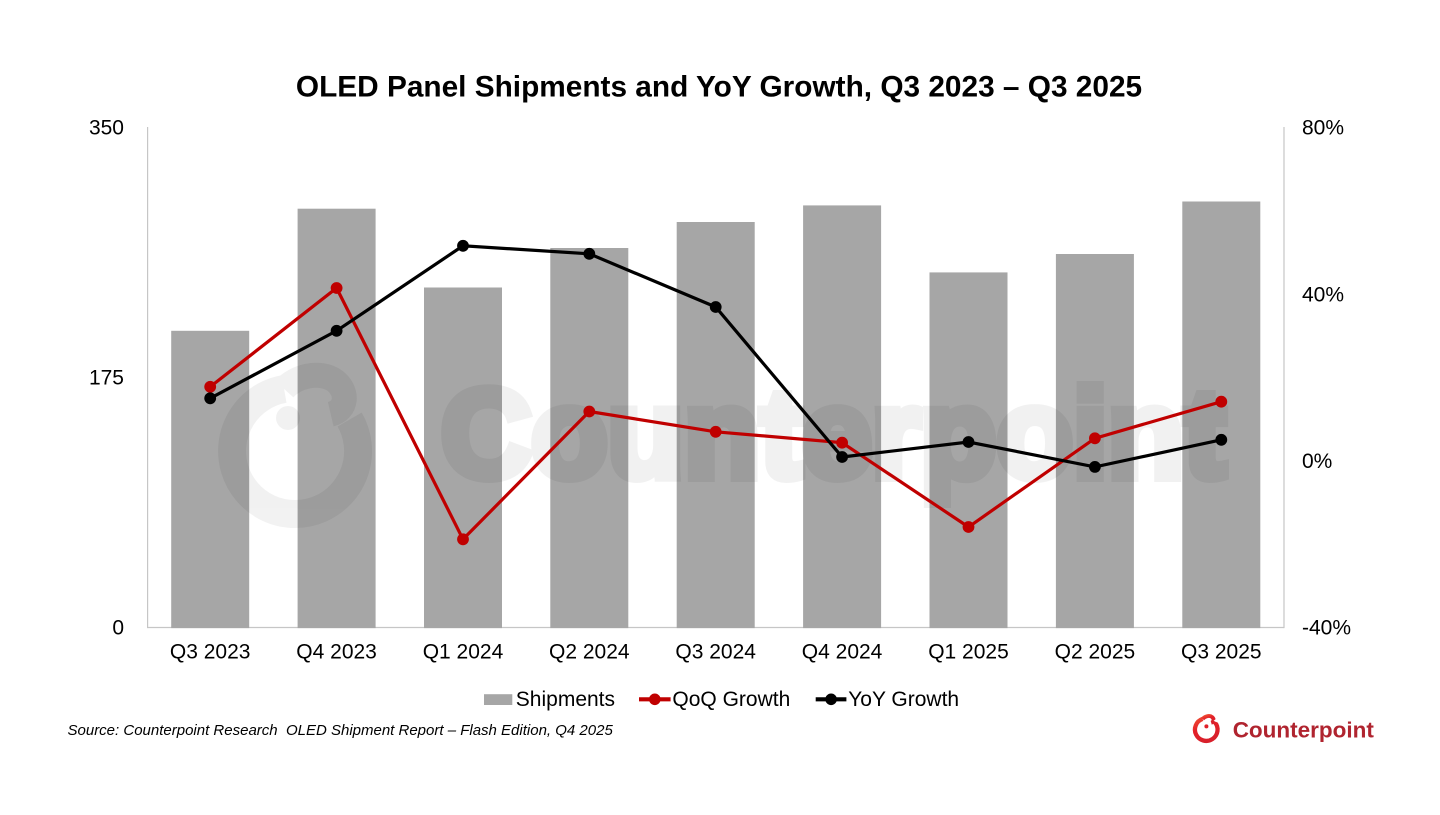 This screenshot has height=815, width=1440. I want to click on svg-text: YoY Growth, so click(903, 699).